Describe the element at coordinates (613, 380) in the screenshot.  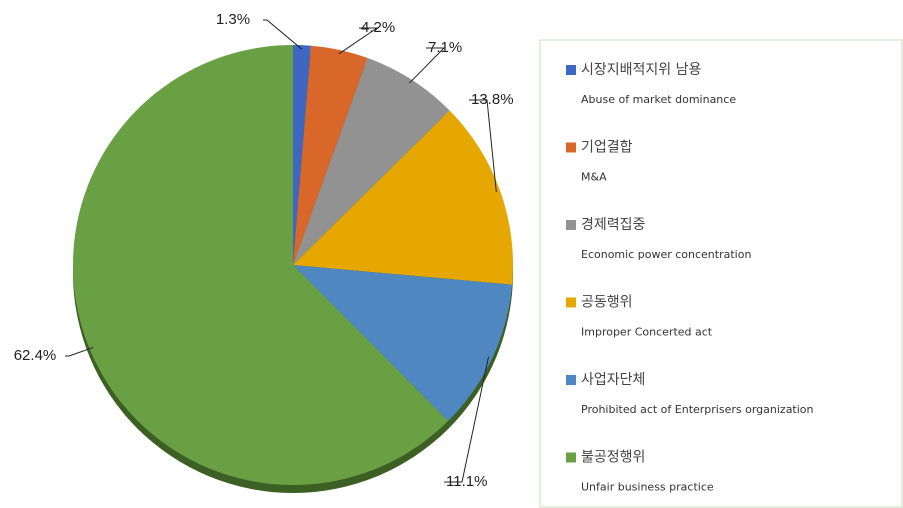
I see `legend-label: 사업자단체` at that location.